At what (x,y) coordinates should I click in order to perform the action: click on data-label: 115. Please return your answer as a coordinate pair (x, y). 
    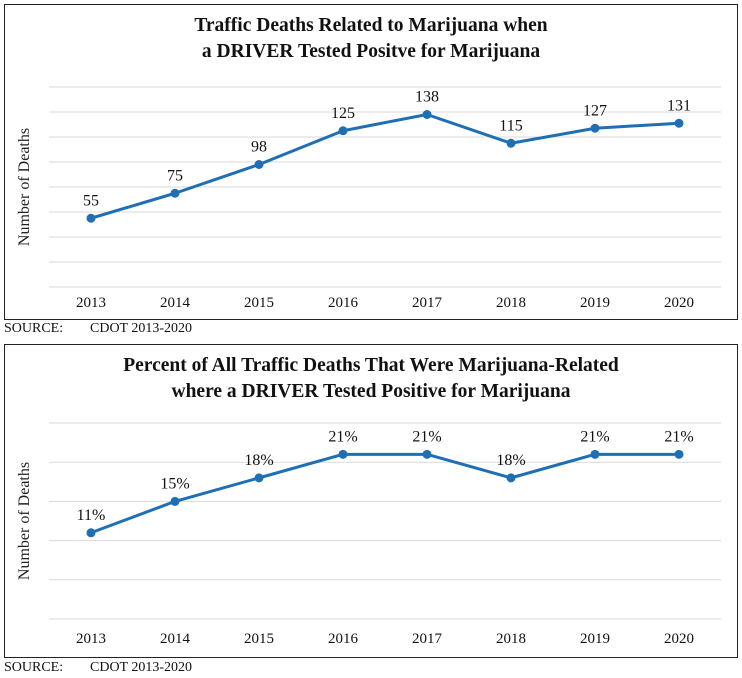
    Looking at the image, I should click on (510, 125).